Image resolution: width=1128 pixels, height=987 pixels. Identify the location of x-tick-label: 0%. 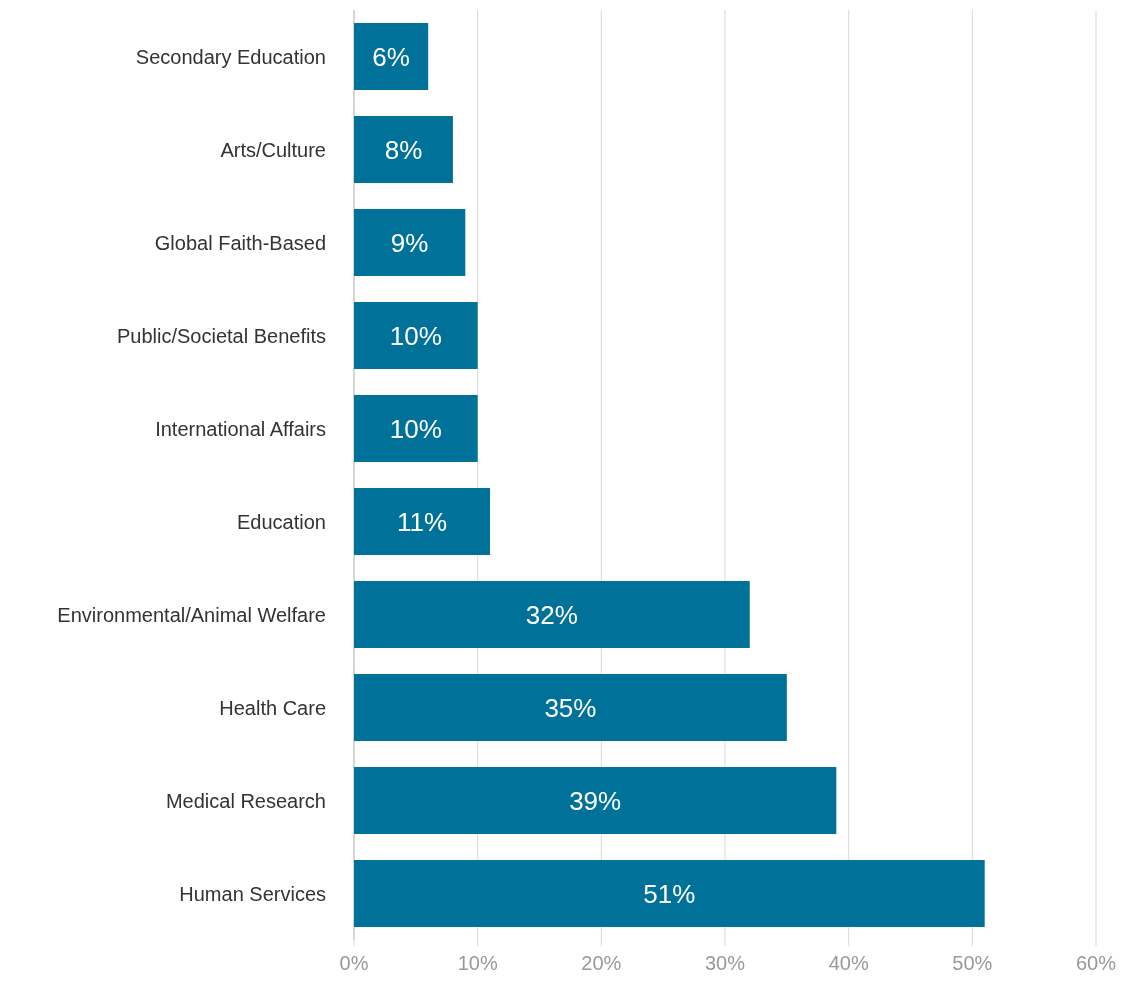
(354, 963).